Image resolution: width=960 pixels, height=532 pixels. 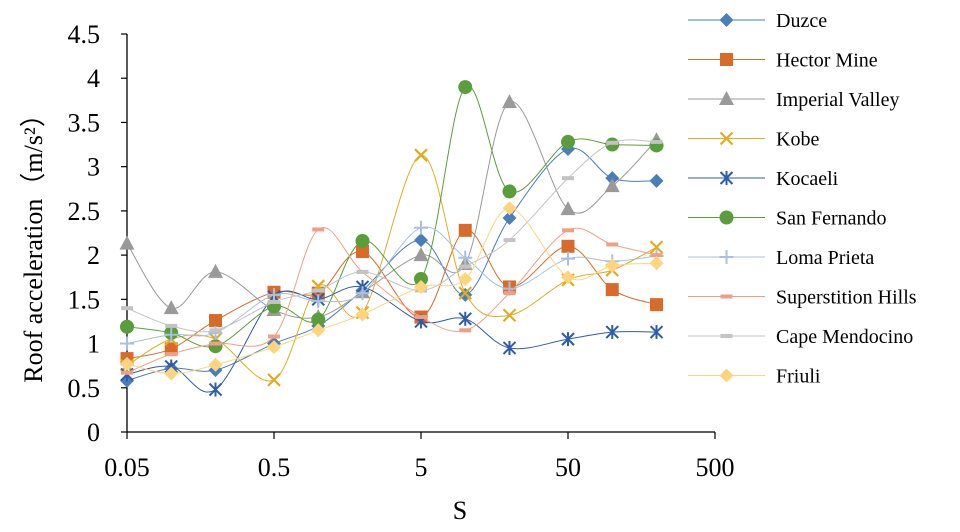 What do you see at coordinates (93, 255) in the screenshot?
I see `y-tick-label: 2` at bounding box center [93, 255].